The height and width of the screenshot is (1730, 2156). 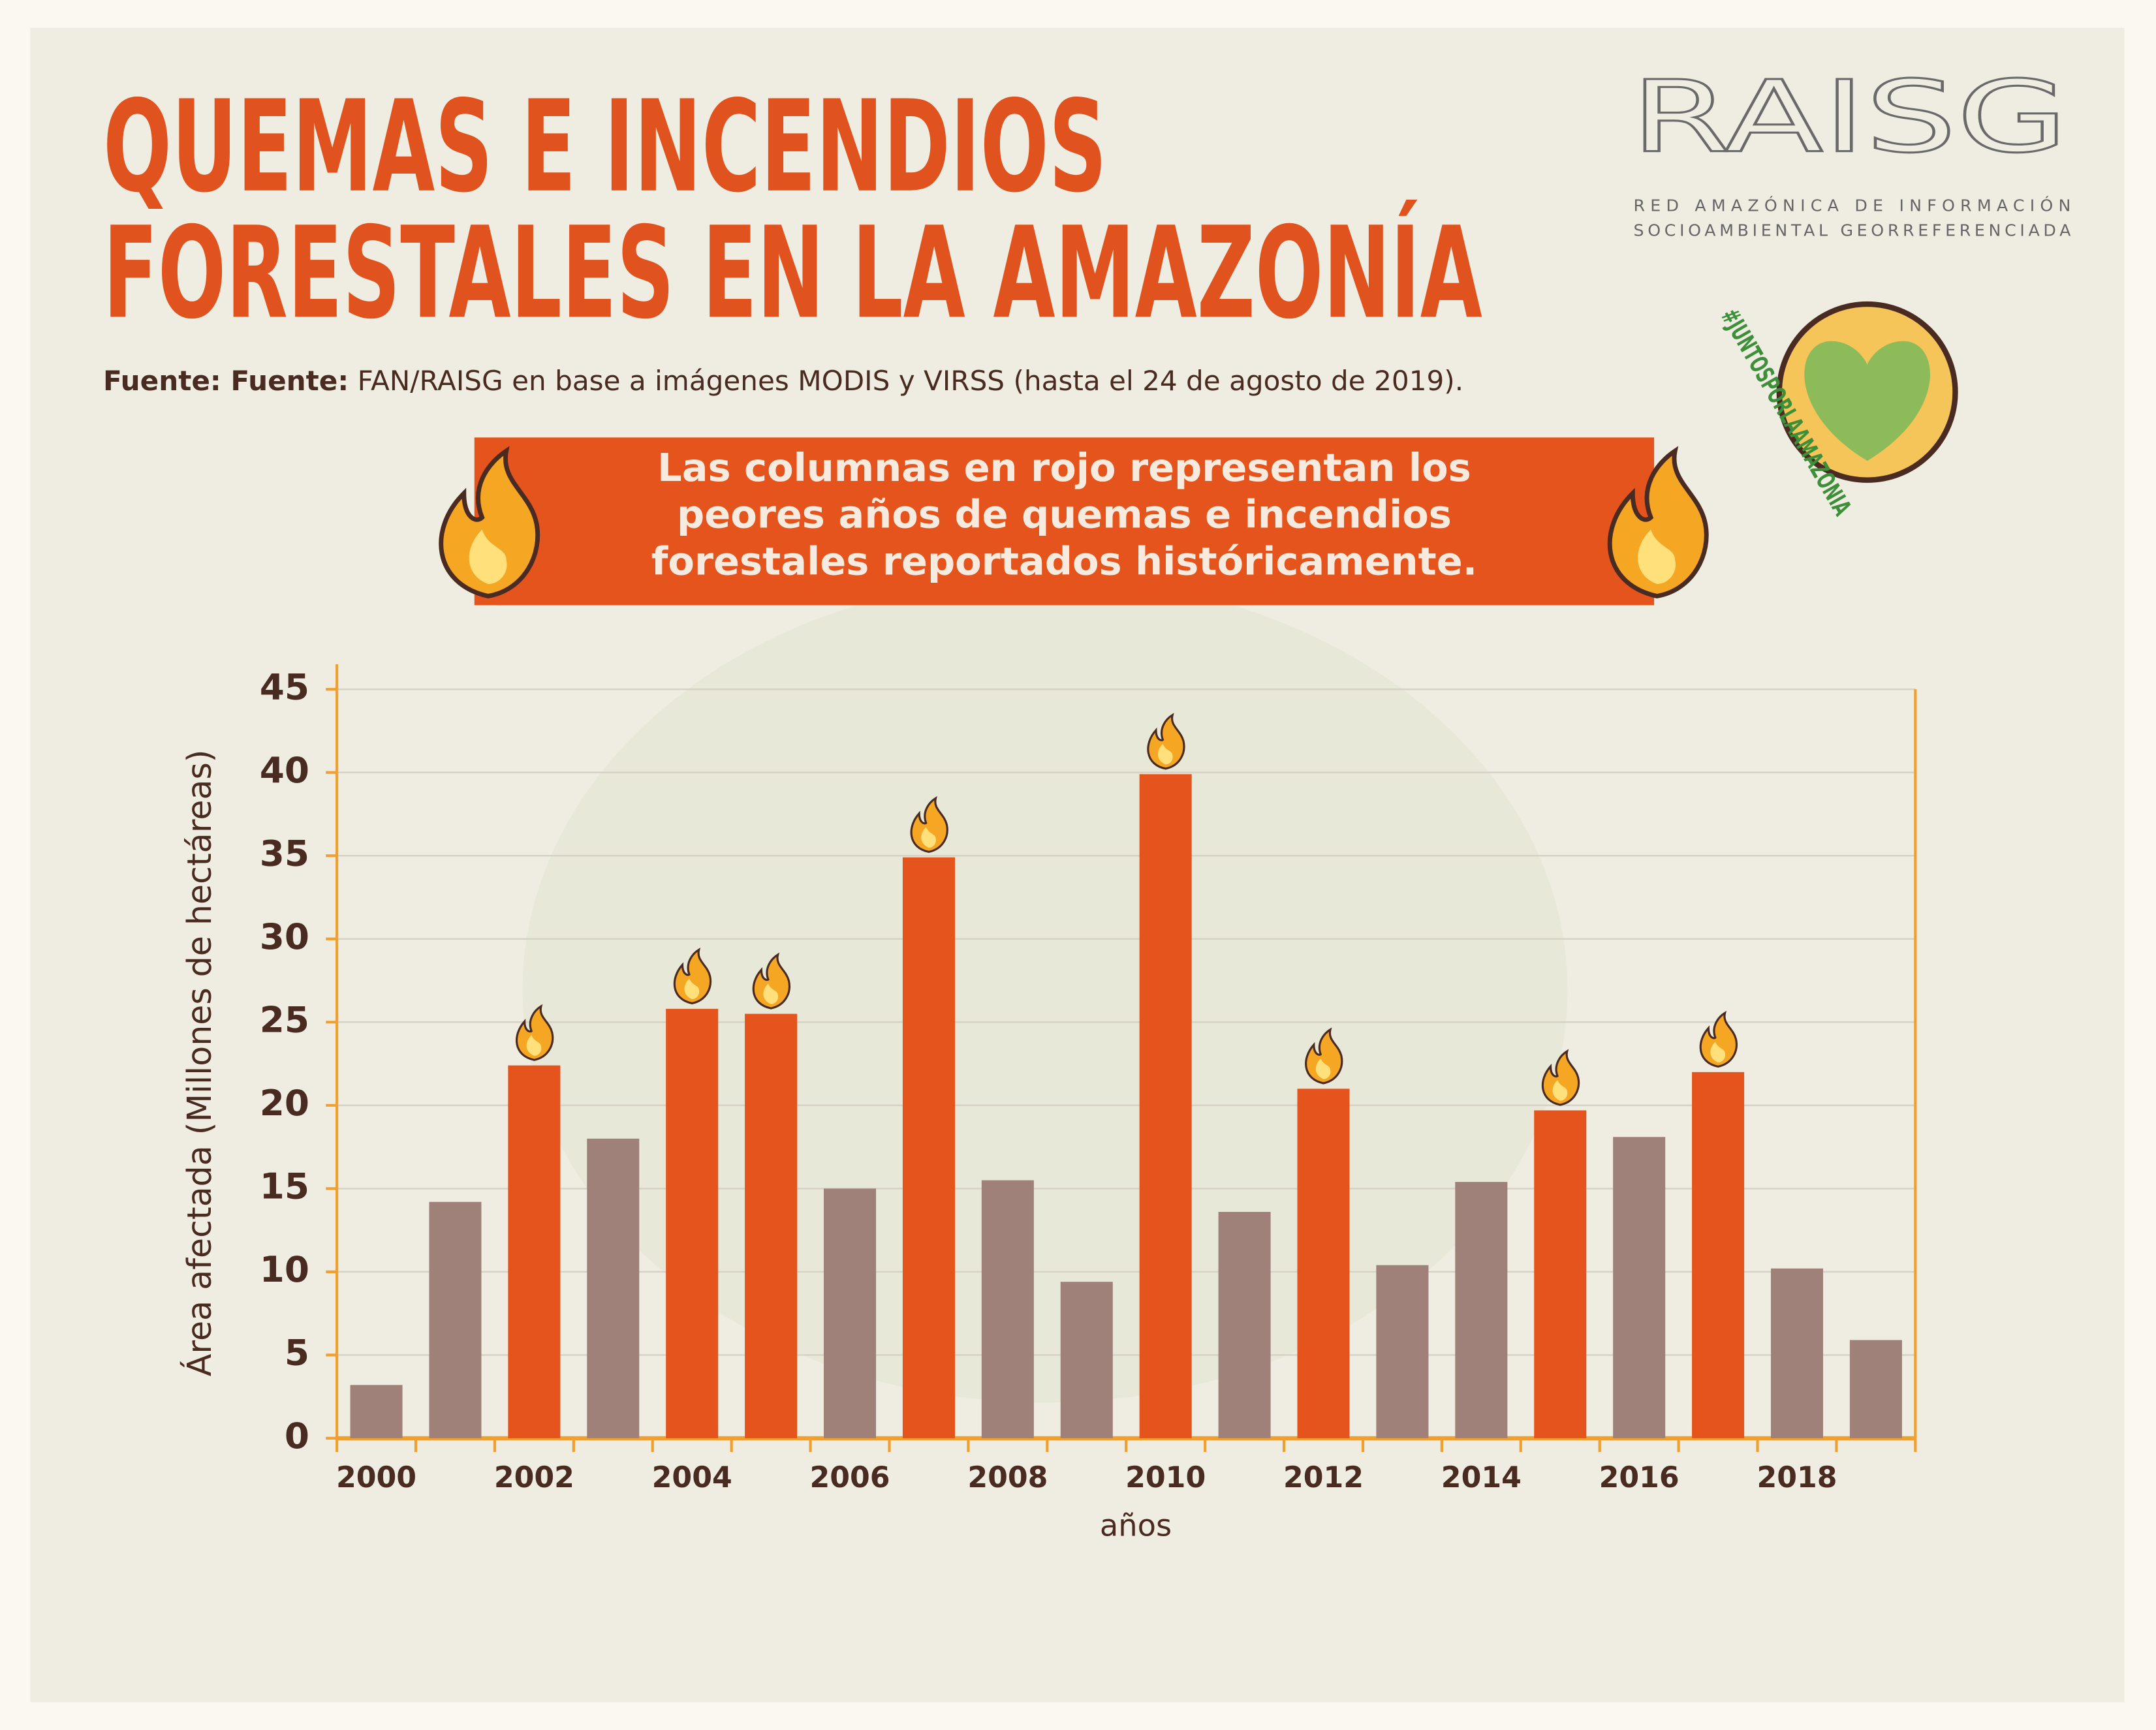 What do you see at coordinates (285, 686) in the screenshot?
I see `y-tick-label: 45` at bounding box center [285, 686].